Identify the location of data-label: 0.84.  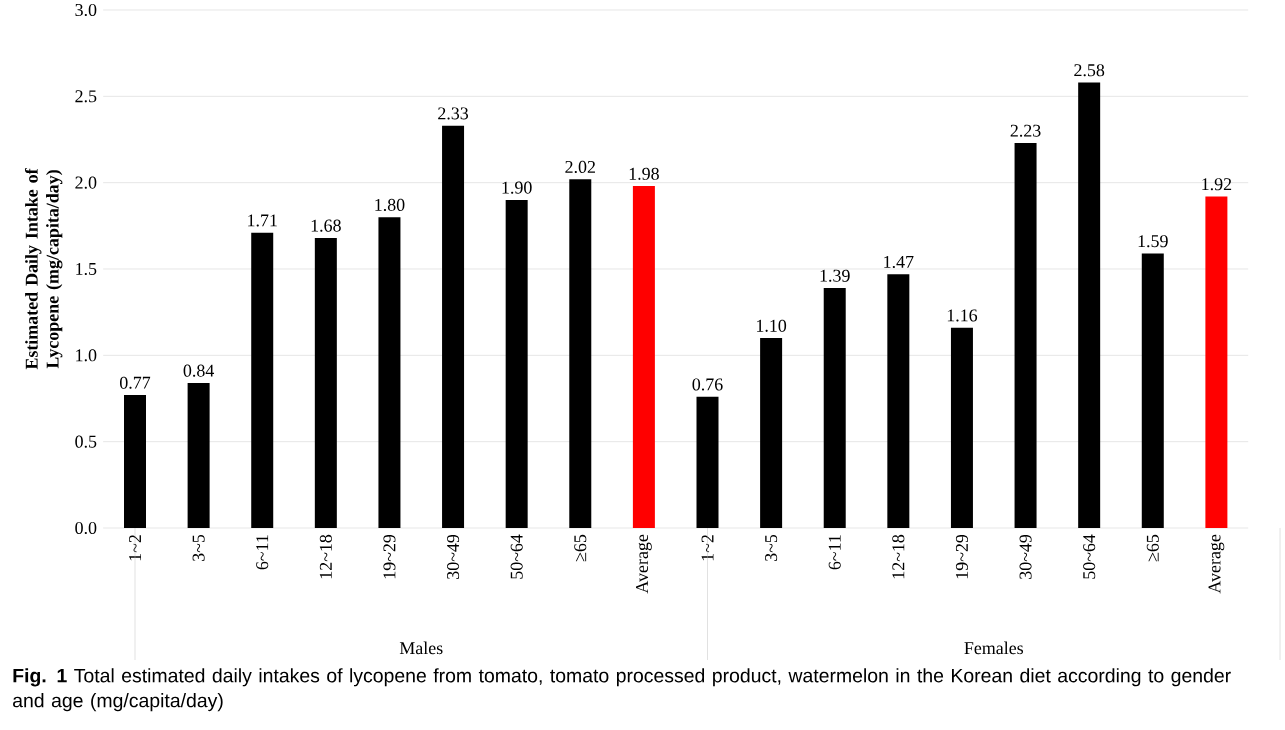
(199, 370).